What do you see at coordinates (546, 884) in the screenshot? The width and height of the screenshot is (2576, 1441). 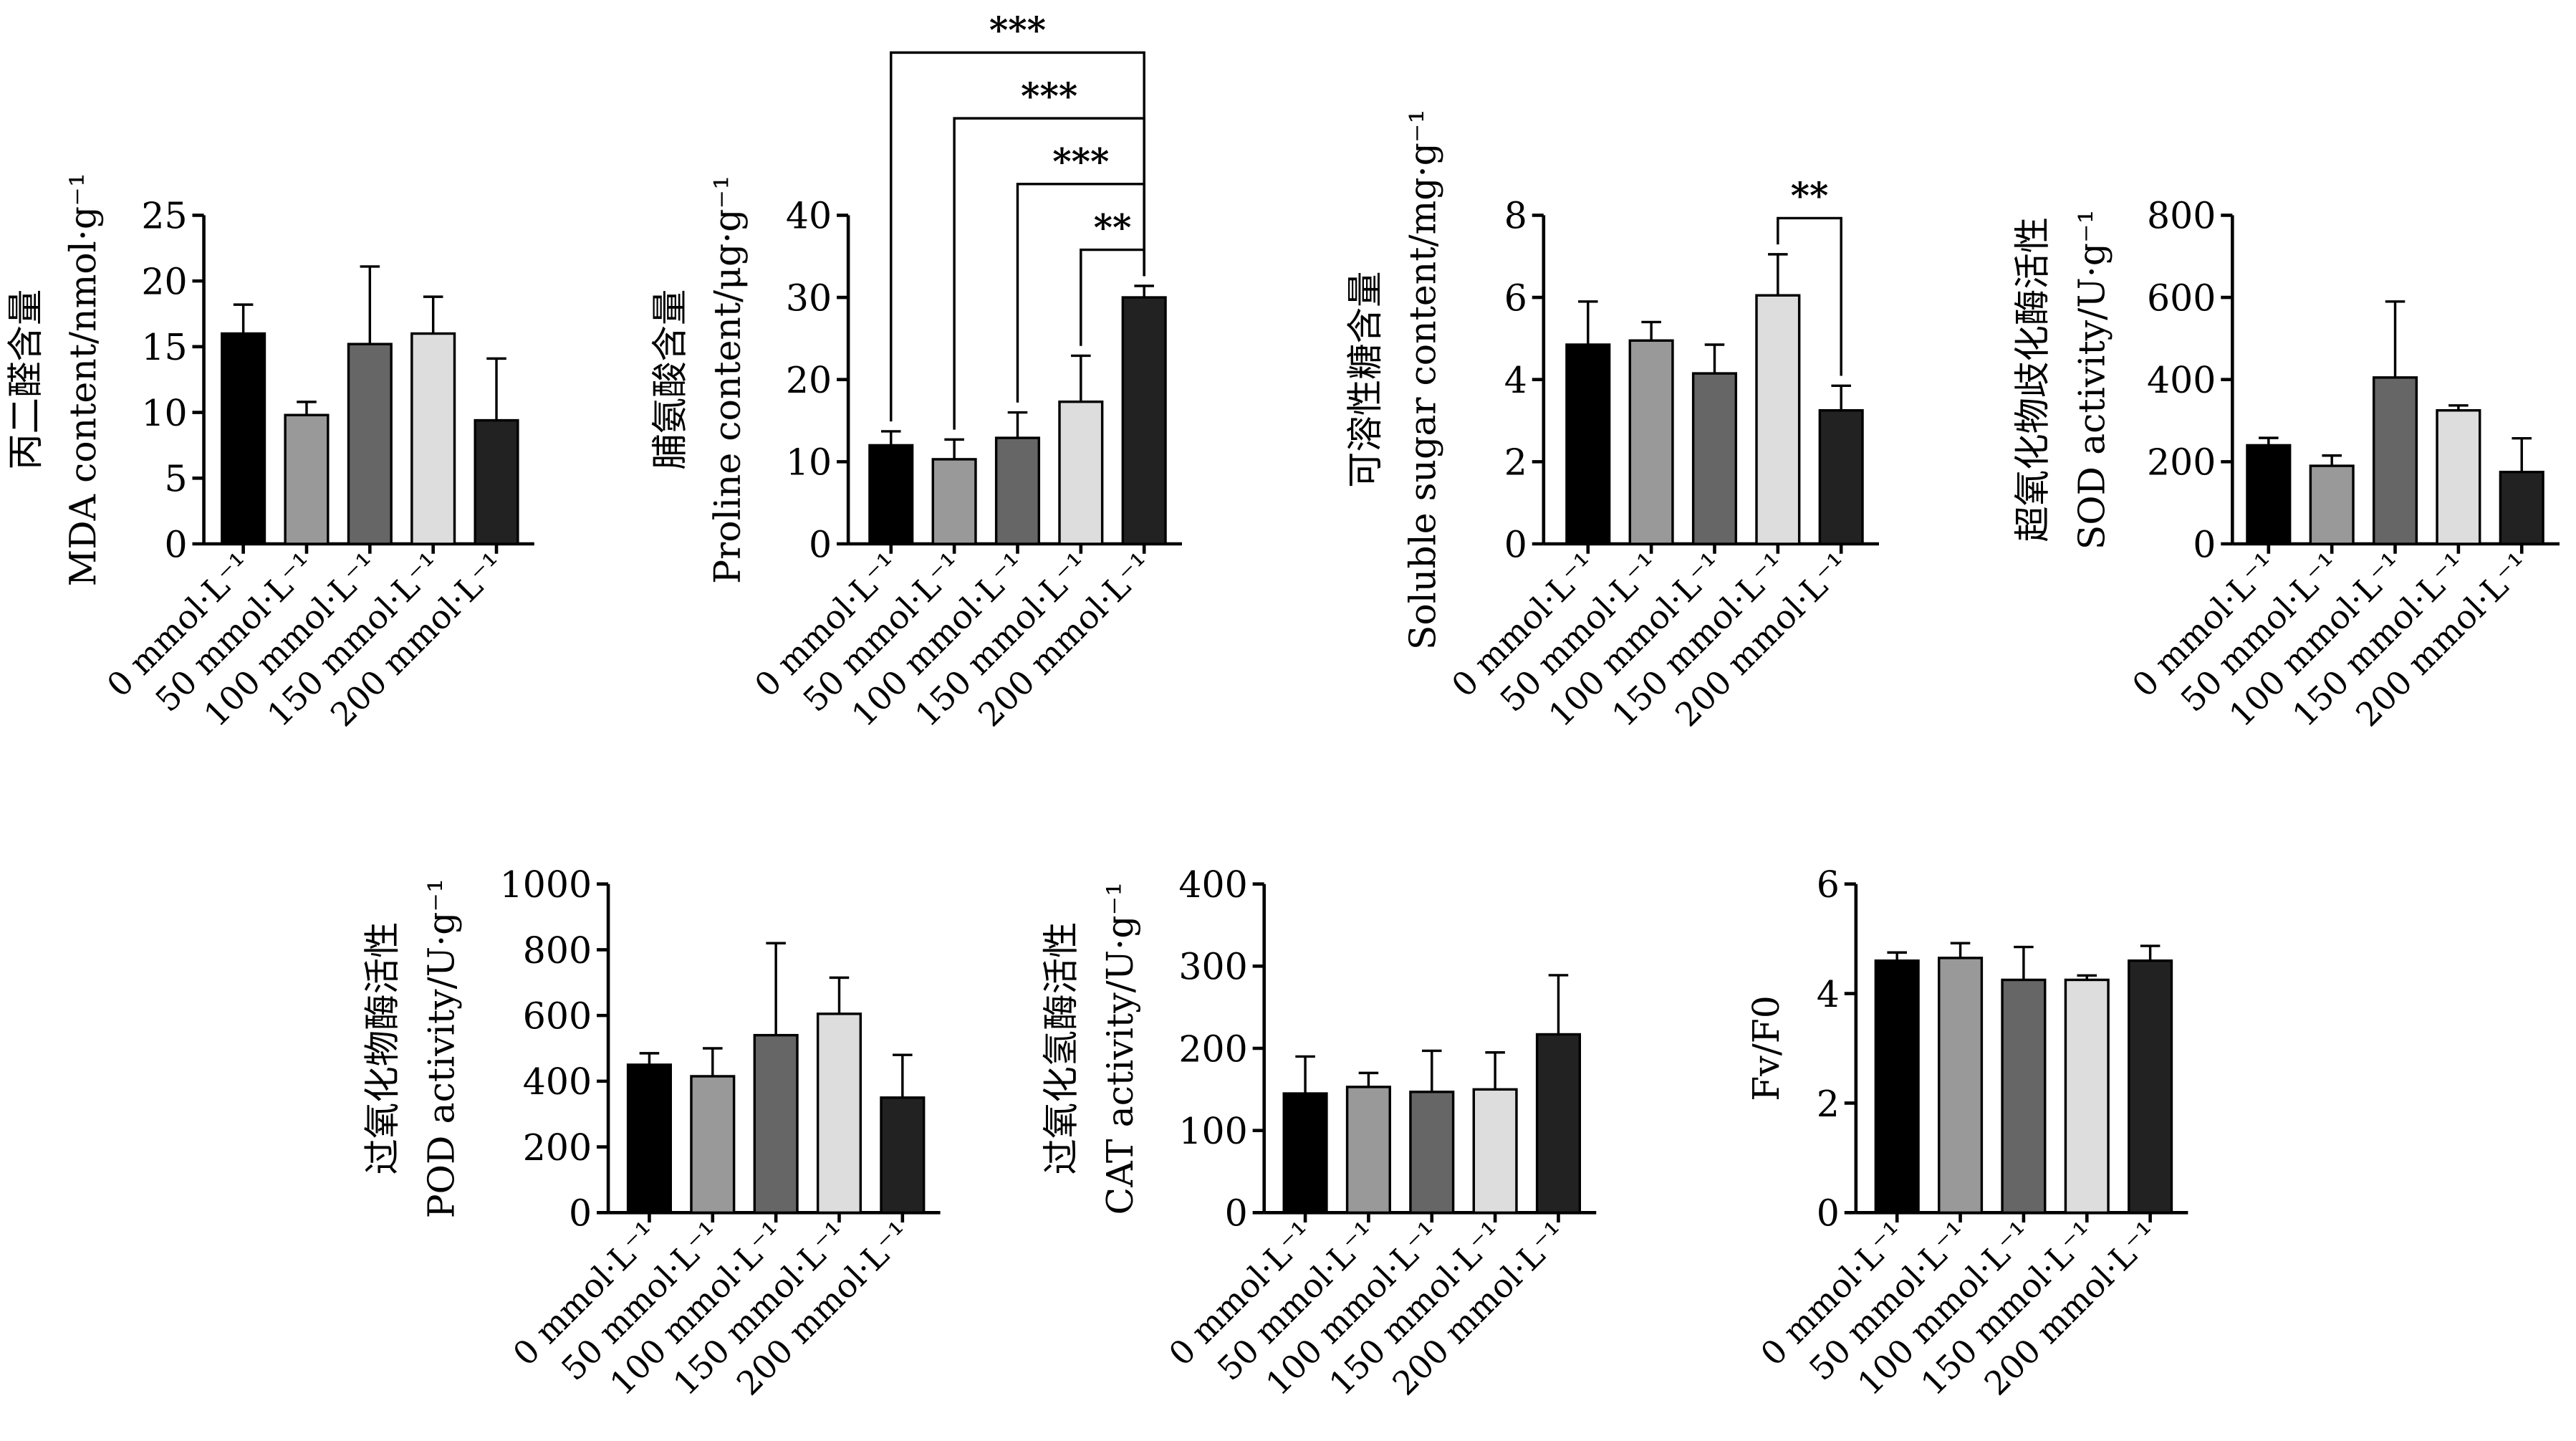 I see `y-tick-label: 1000` at bounding box center [546, 884].